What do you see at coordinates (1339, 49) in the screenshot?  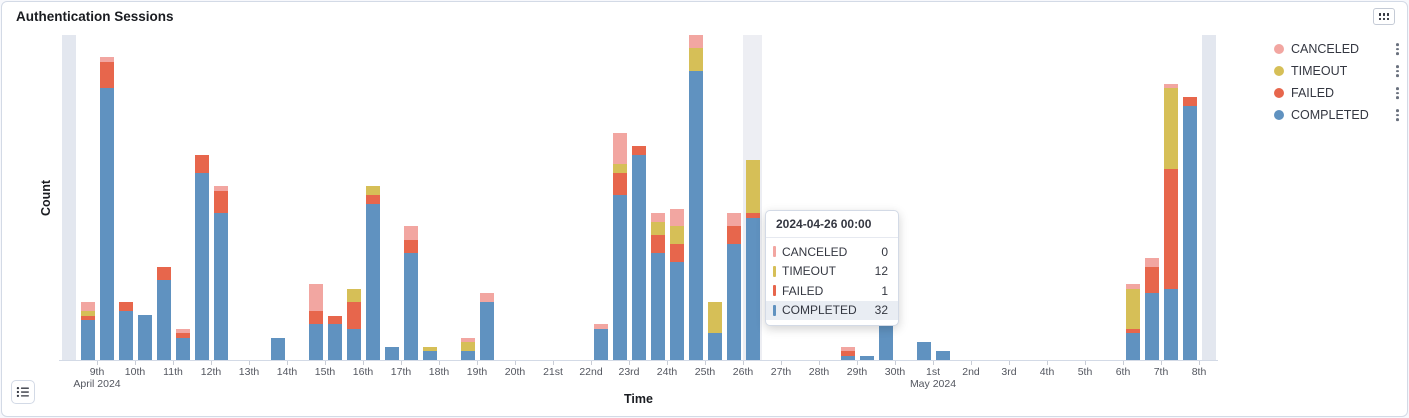 I see `legend-item-canceled: CANCELED` at bounding box center [1339, 49].